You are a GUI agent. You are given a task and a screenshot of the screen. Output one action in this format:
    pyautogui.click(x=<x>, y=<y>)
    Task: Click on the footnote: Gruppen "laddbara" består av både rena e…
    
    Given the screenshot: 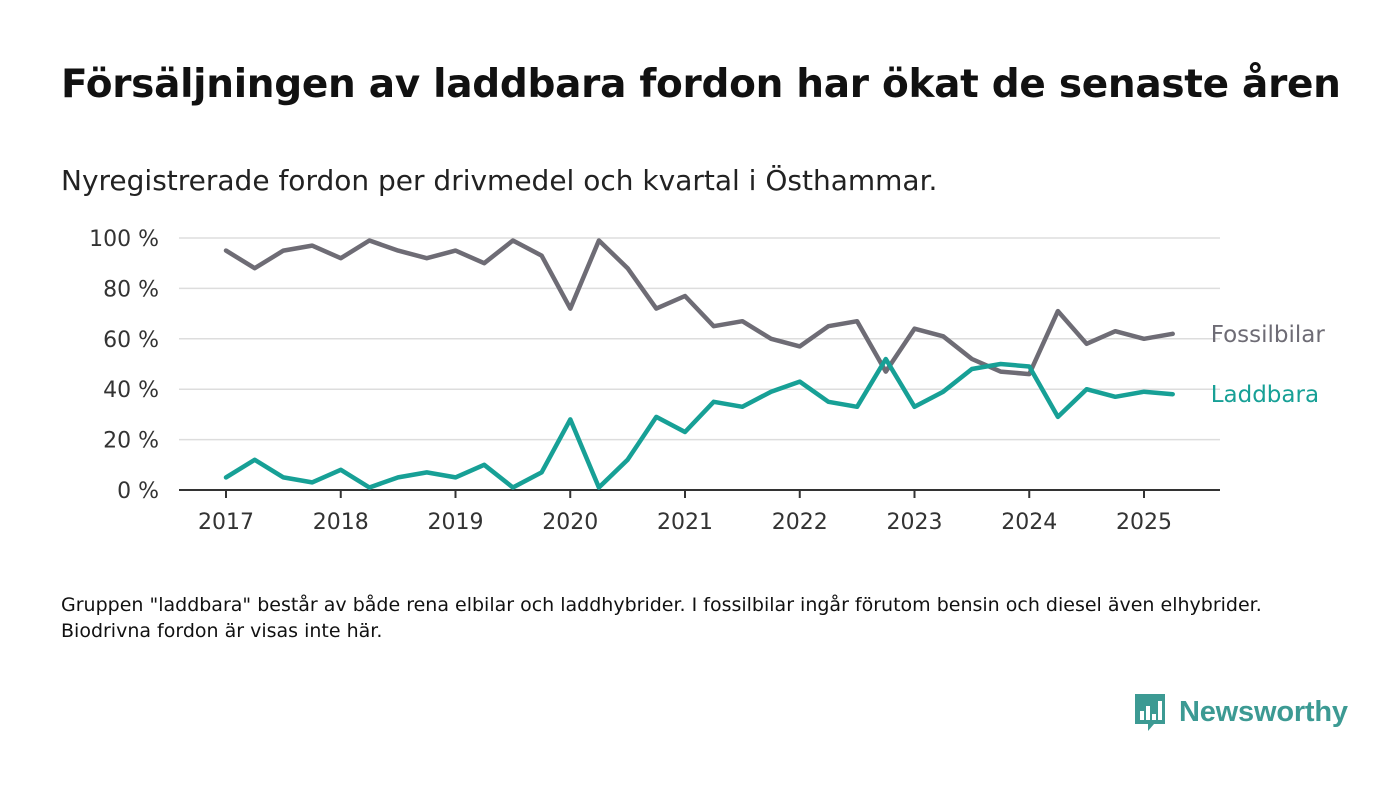 What is the action you would take?
    pyautogui.click(x=661, y=618)
    